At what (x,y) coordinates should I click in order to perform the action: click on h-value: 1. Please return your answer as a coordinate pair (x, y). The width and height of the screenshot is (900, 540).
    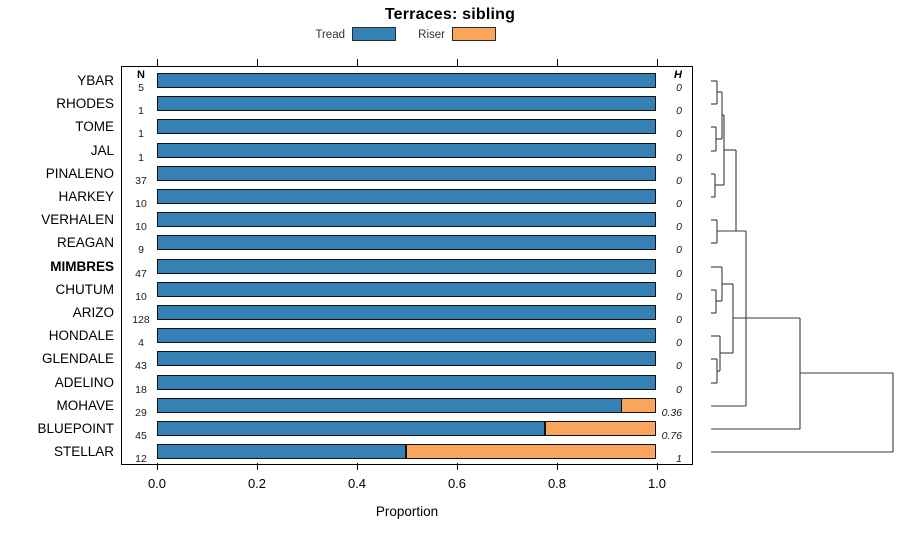
    Looking at the image, I should click on (679, 459).